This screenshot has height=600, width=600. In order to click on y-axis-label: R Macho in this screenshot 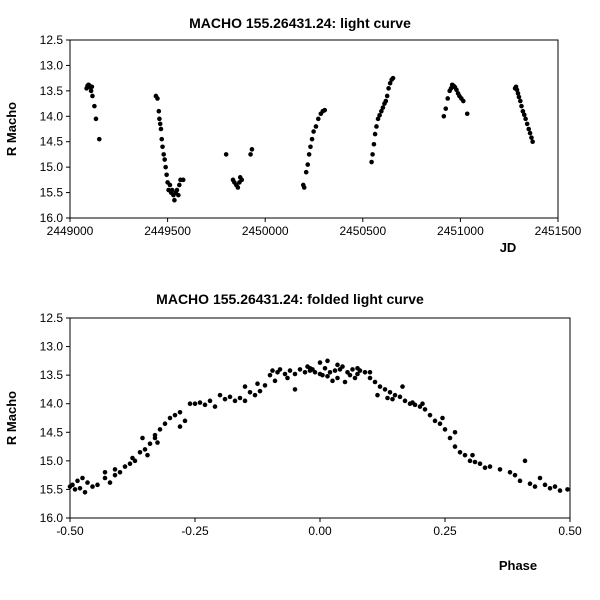, I will do `click(11, 129)`.